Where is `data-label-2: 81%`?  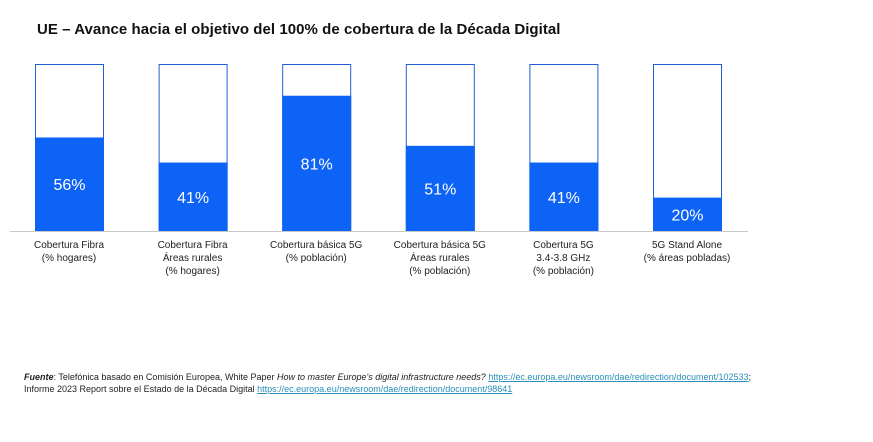 data-label-2: 81% is located at coordinates (317, 164).